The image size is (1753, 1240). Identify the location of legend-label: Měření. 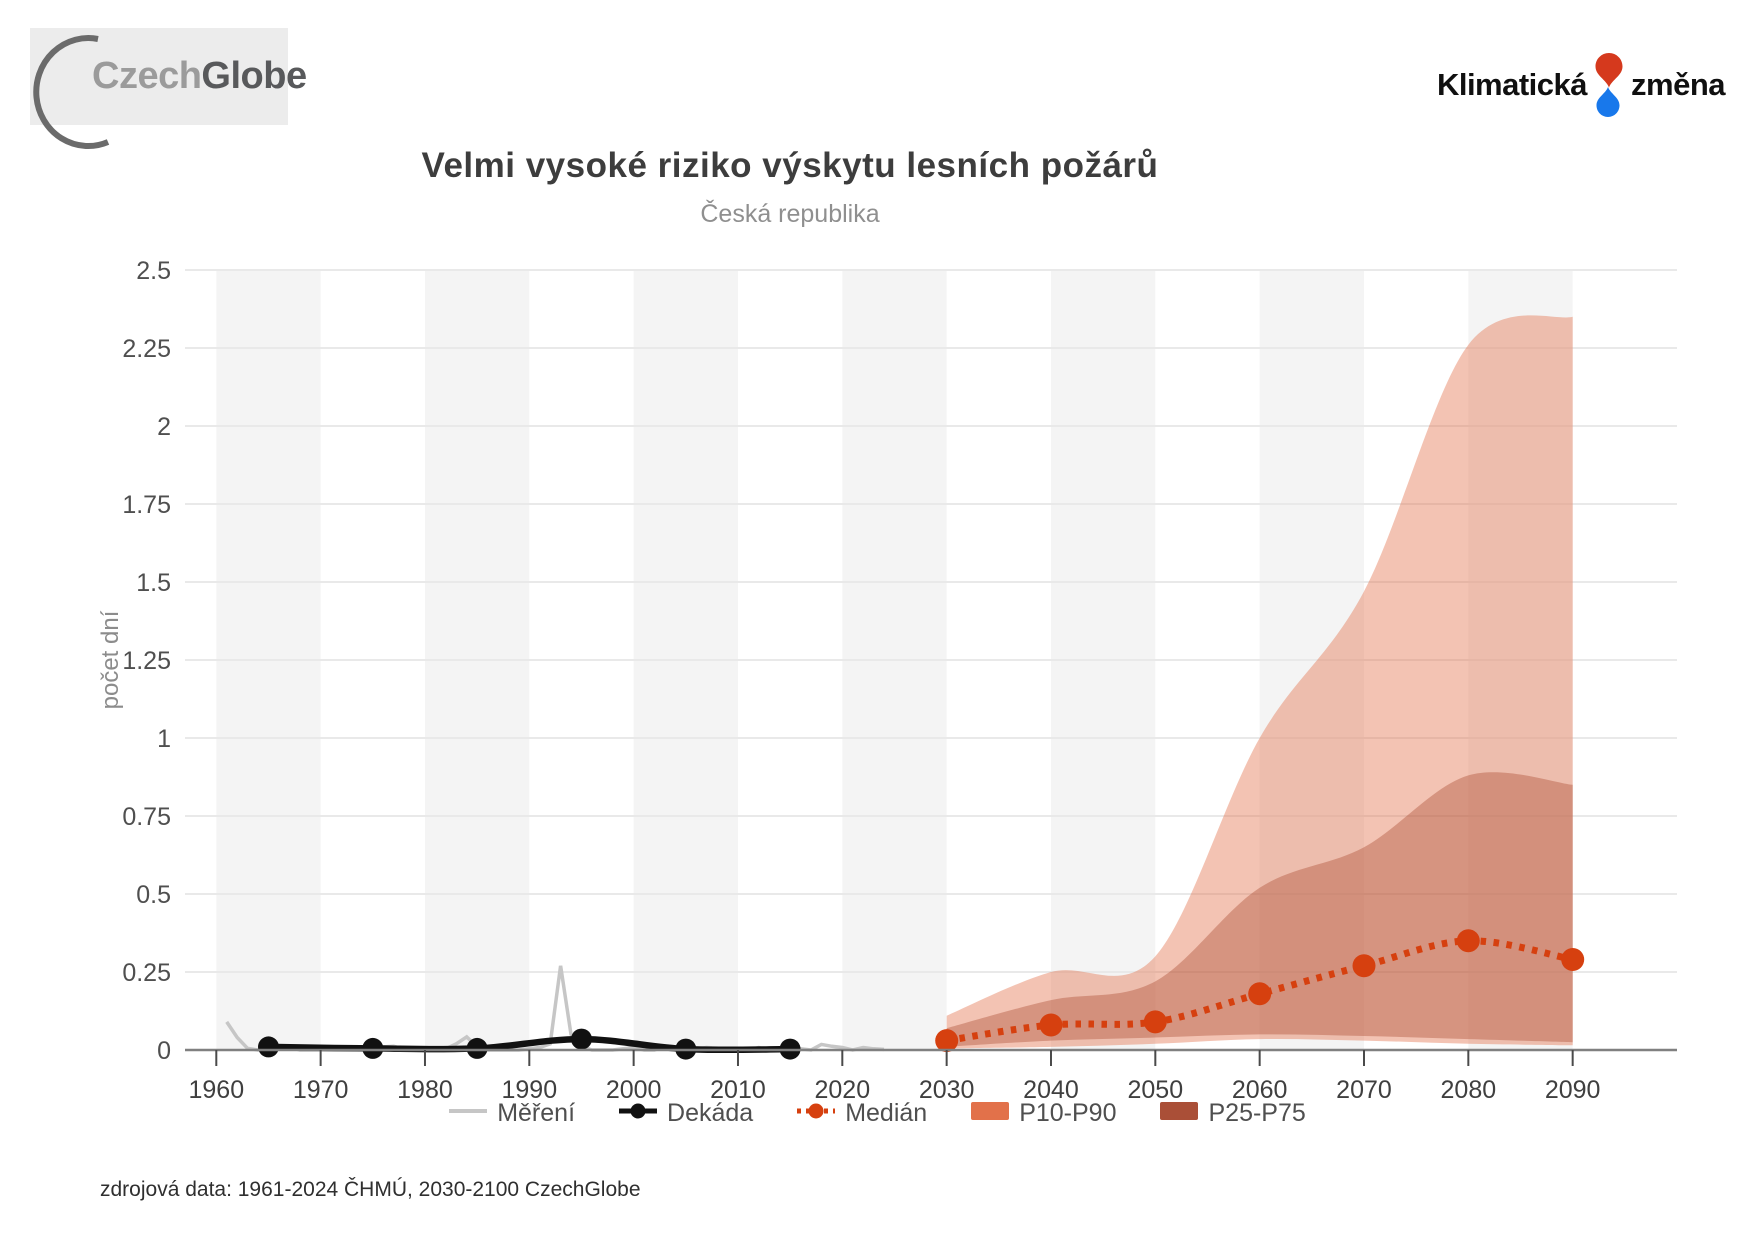
(536, 1113).